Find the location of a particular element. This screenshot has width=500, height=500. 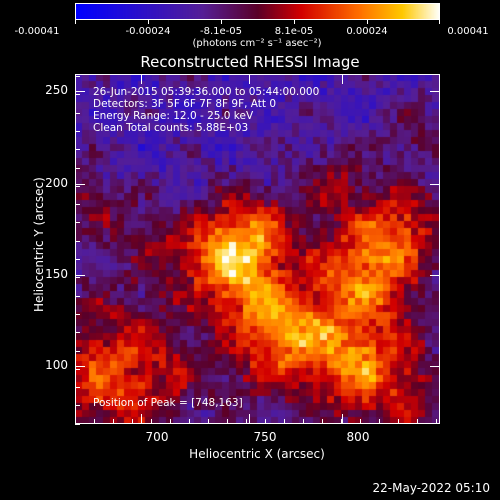

peak-position: Position of Peak = [748,163] is located at coordinates (168, 403).